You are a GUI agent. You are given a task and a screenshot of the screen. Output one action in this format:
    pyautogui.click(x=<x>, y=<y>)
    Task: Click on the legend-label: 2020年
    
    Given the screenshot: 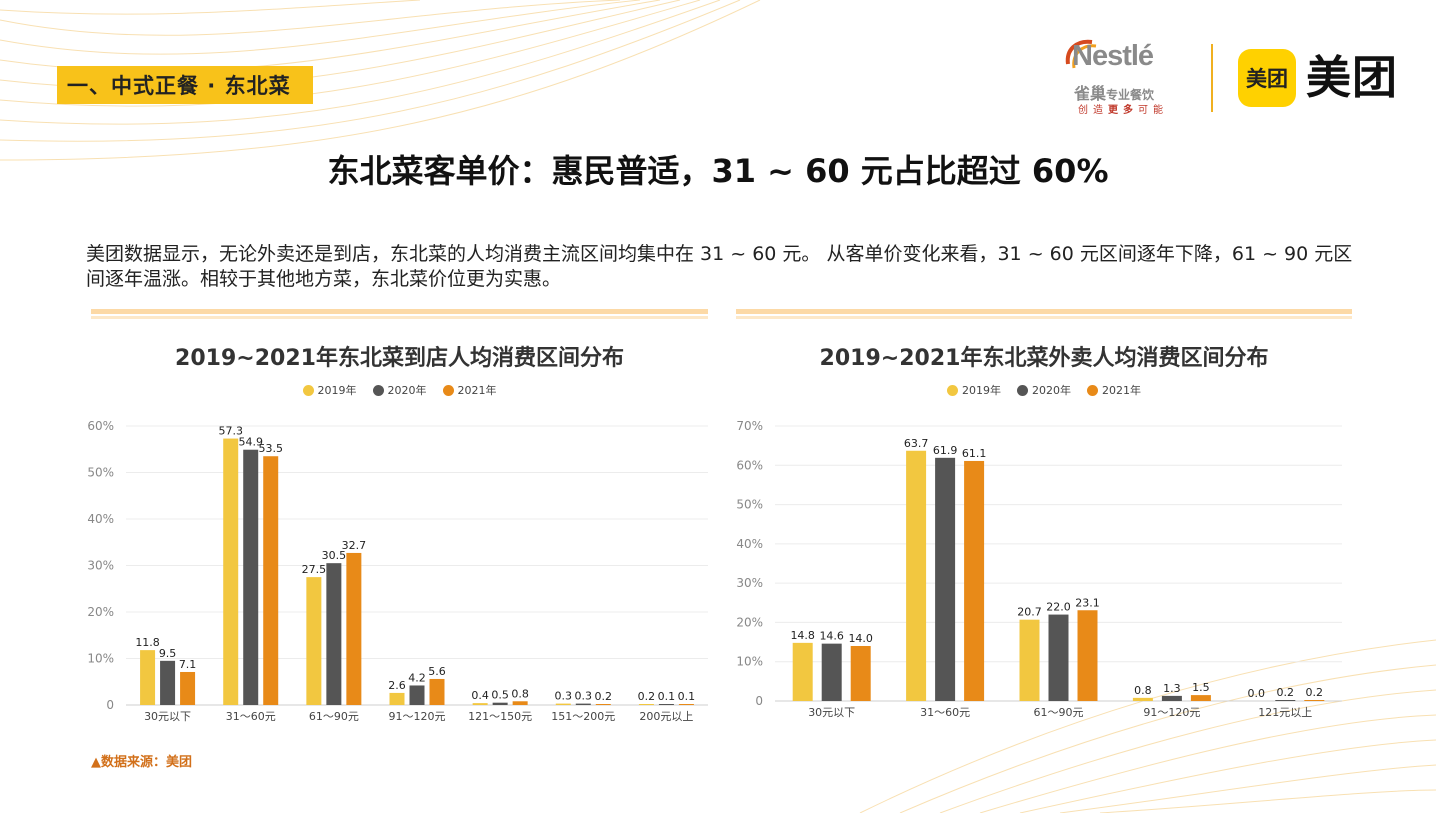 What is the action you would take?
    pyautogui.click(x=1051, y=390)
    